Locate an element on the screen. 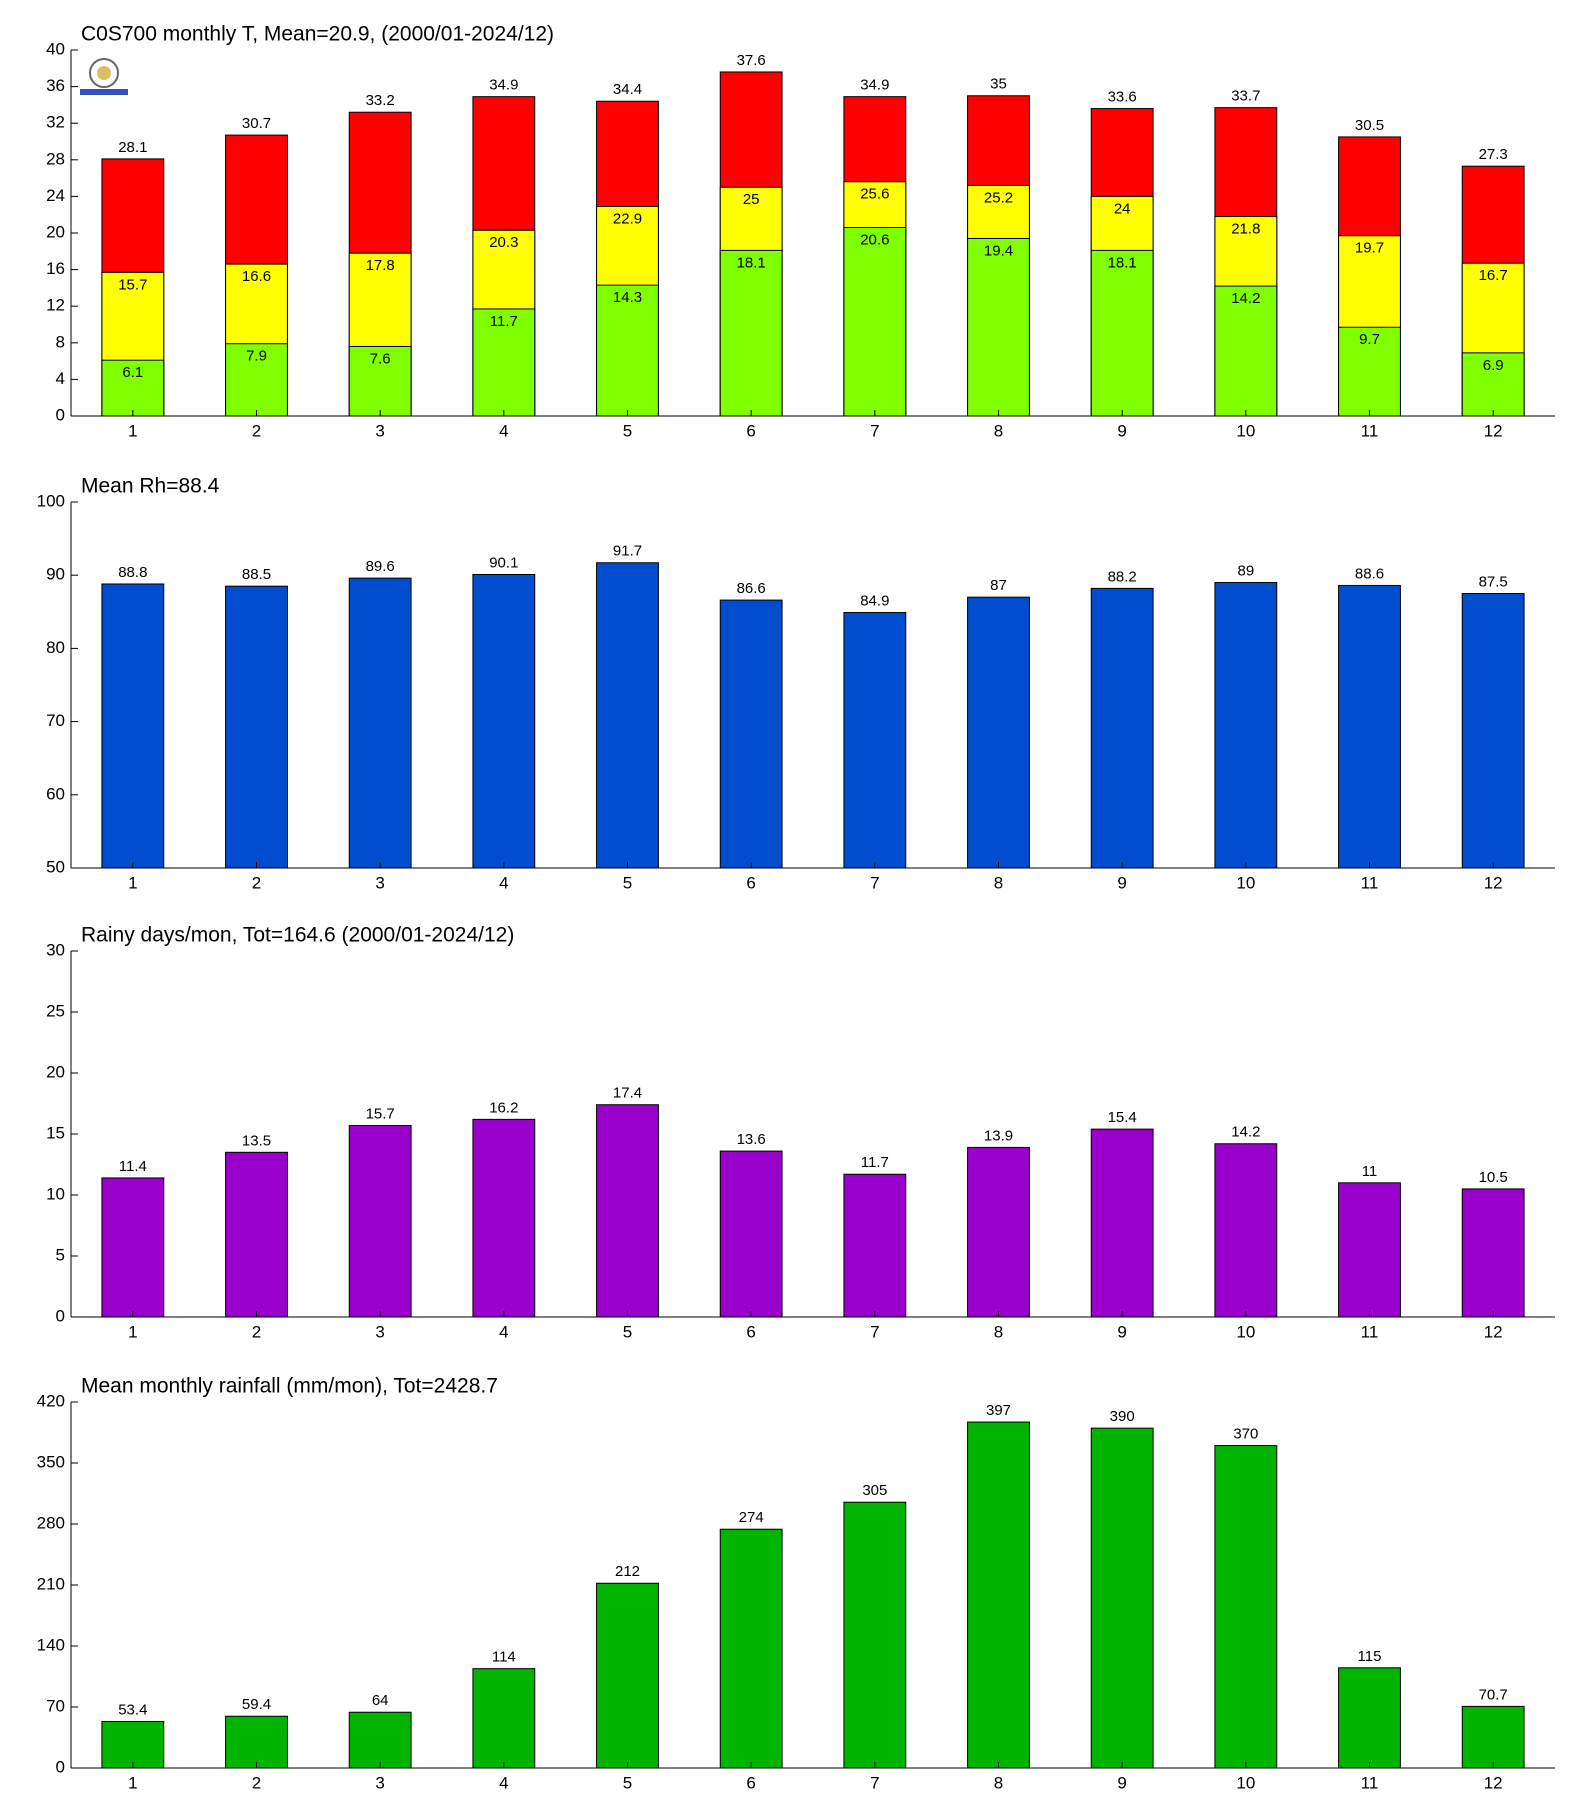  y-tick-label: 24 is located at coordinates (55, 195).